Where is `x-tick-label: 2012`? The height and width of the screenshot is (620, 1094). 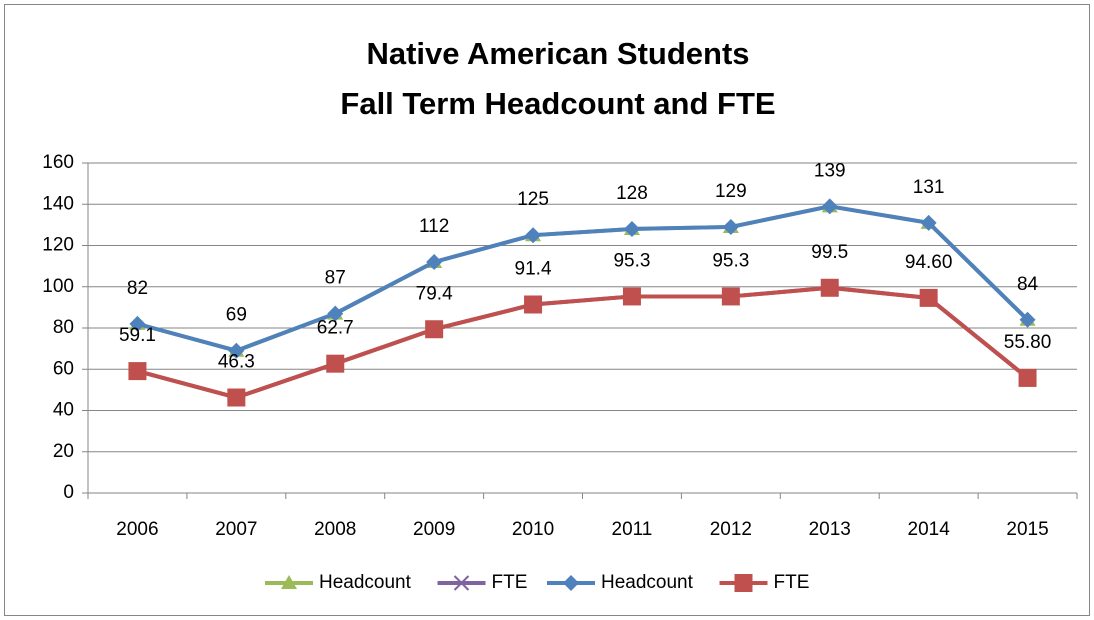 x-tick-label: 2012 is located at coordinates (731, 529).